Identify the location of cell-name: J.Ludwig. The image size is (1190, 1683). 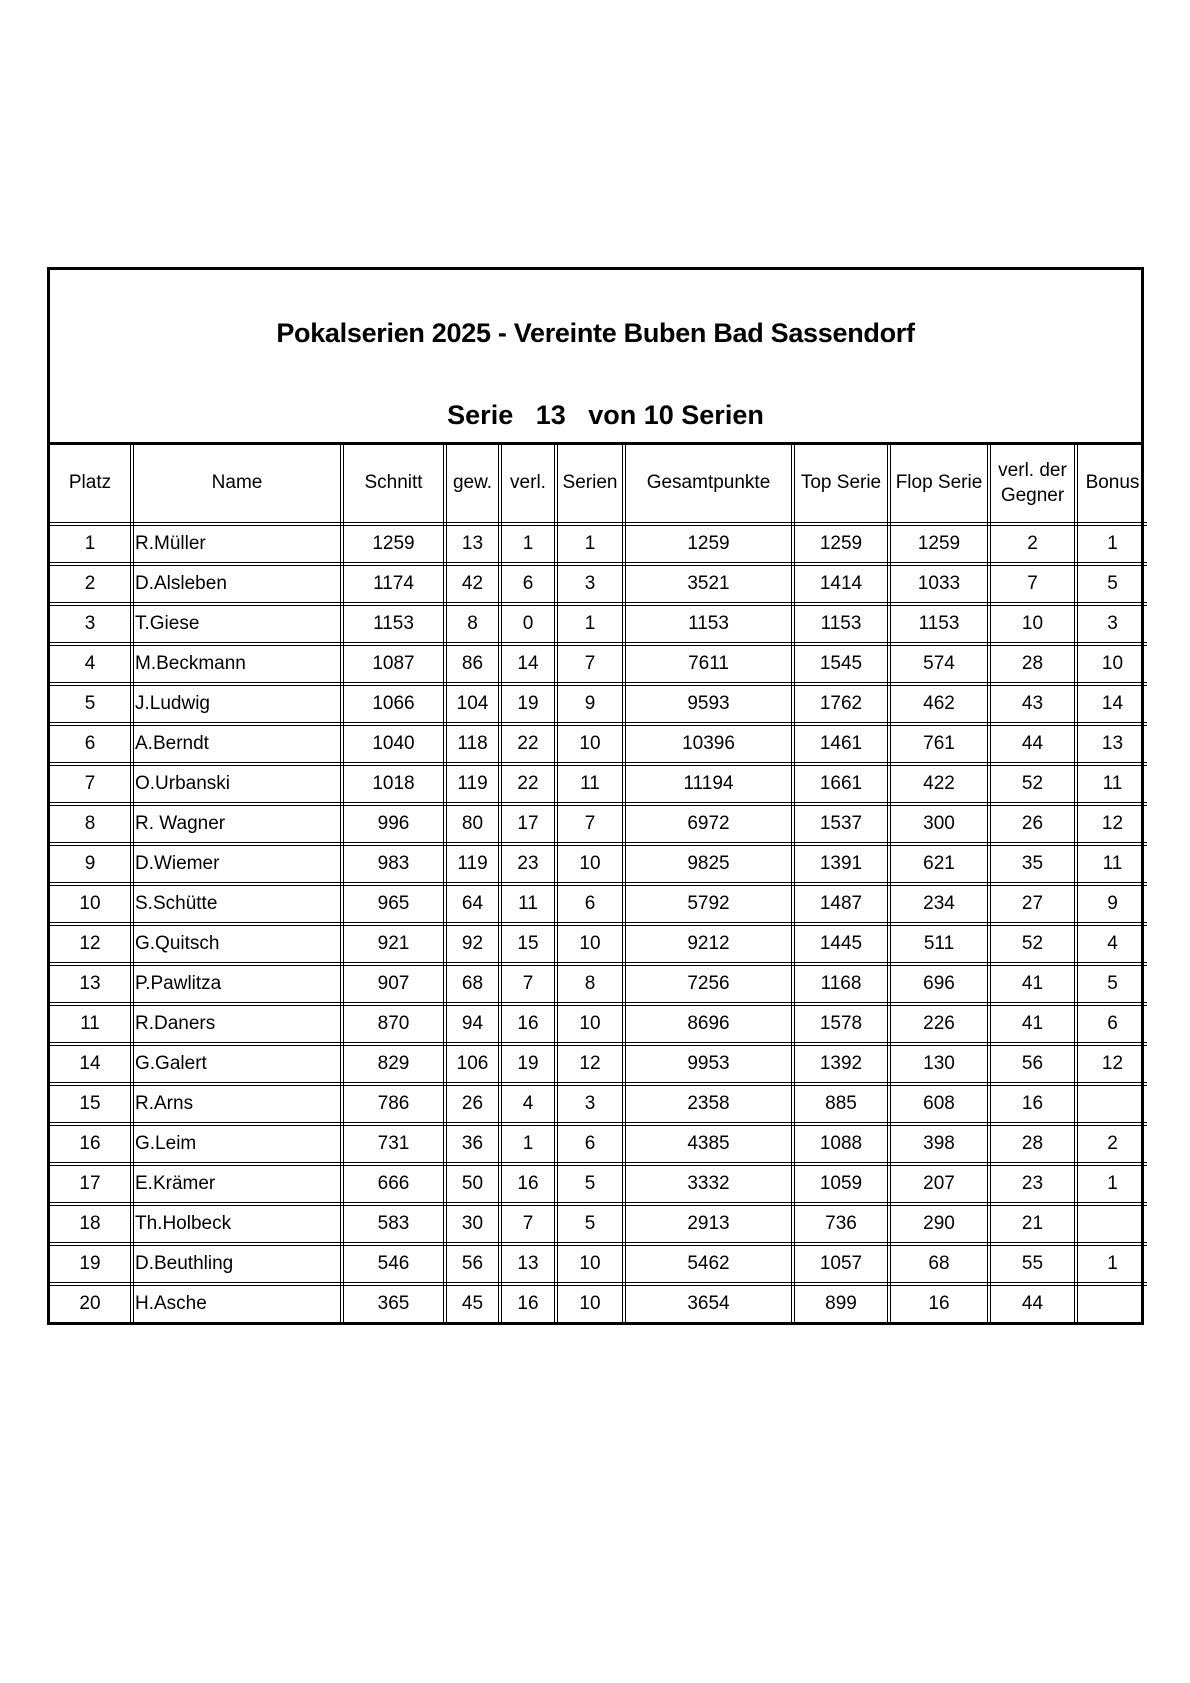
(237, 704).